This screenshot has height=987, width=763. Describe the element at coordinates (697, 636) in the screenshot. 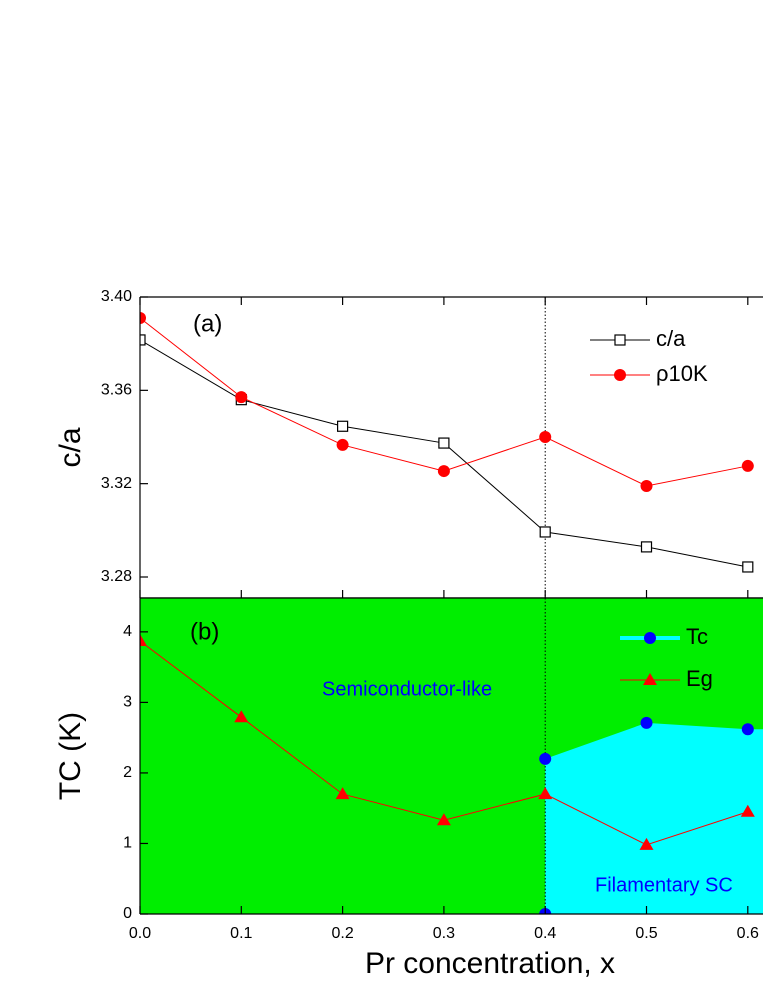

I see `legend-label: Tc` at that location.